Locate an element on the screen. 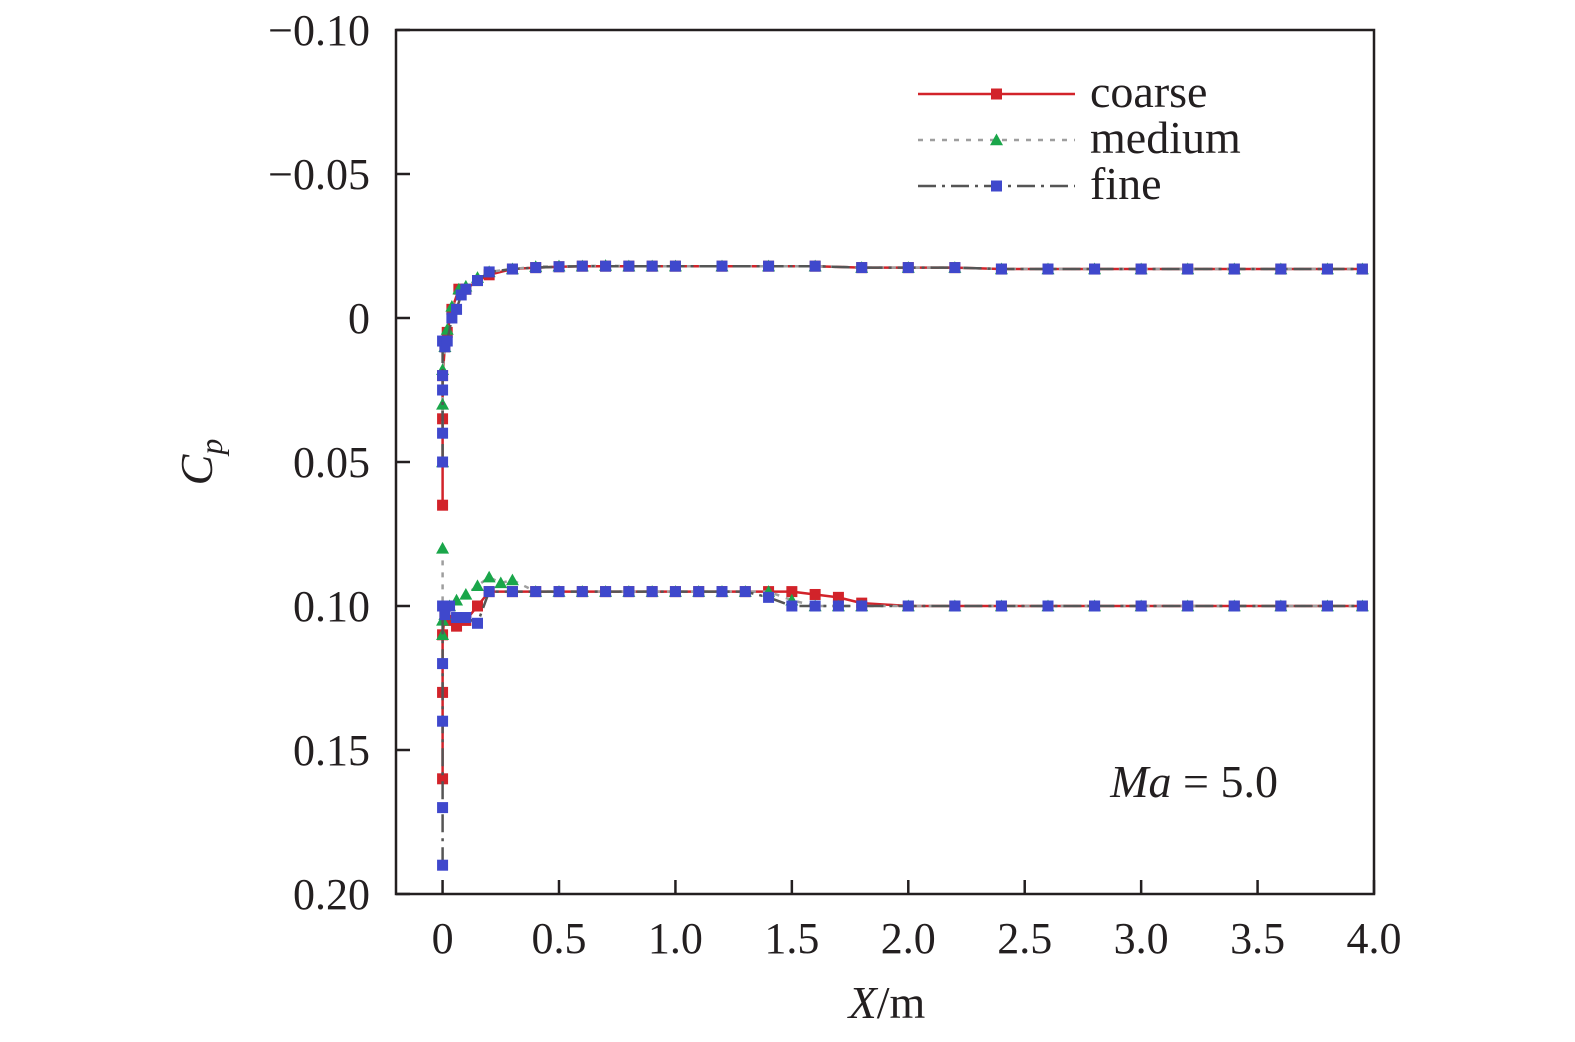  x-tick-label: 1.0 is located at coordinates (675, 938).